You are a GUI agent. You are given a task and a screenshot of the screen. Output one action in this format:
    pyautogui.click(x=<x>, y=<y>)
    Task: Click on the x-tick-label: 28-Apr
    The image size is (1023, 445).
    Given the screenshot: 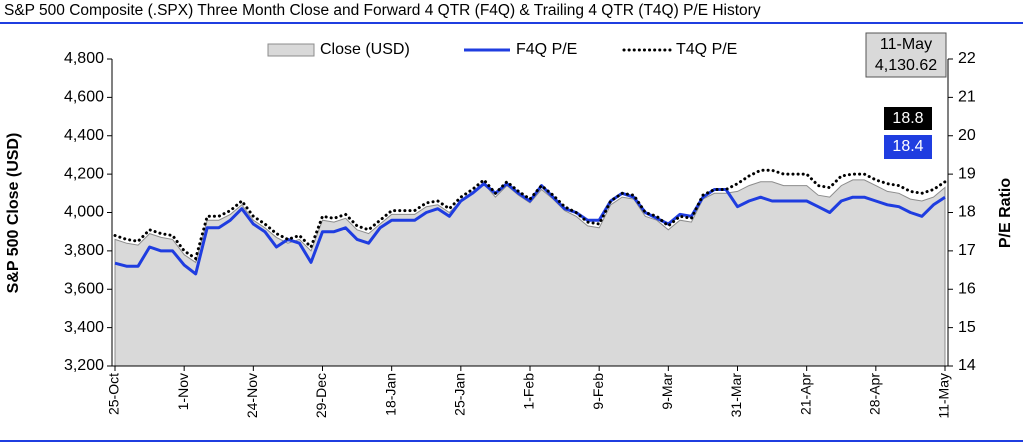 What is the action you would take?
    pyautogui.click(x=875, y=394)
    